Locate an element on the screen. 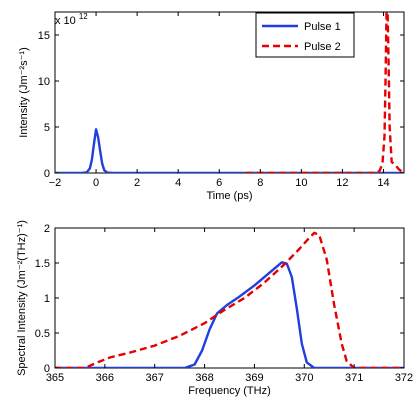  y-tick-label: 1.5 is located at coordinates (42, 264).